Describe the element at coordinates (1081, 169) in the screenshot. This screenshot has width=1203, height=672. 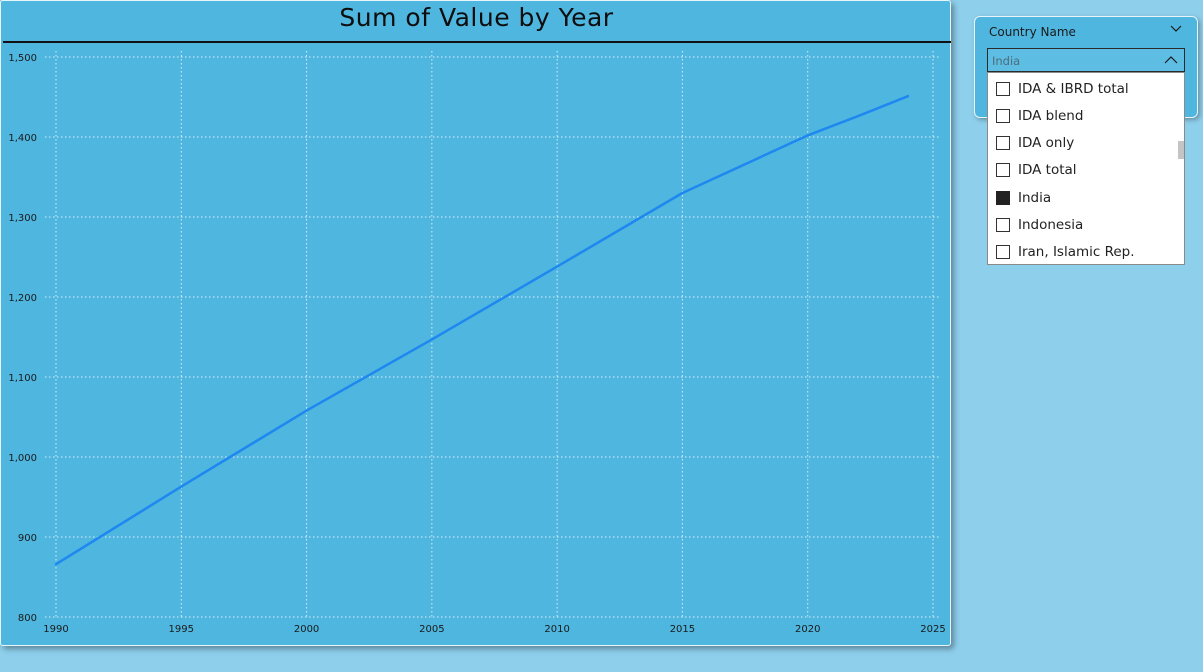
I see `list-item: IDA total` at that location.